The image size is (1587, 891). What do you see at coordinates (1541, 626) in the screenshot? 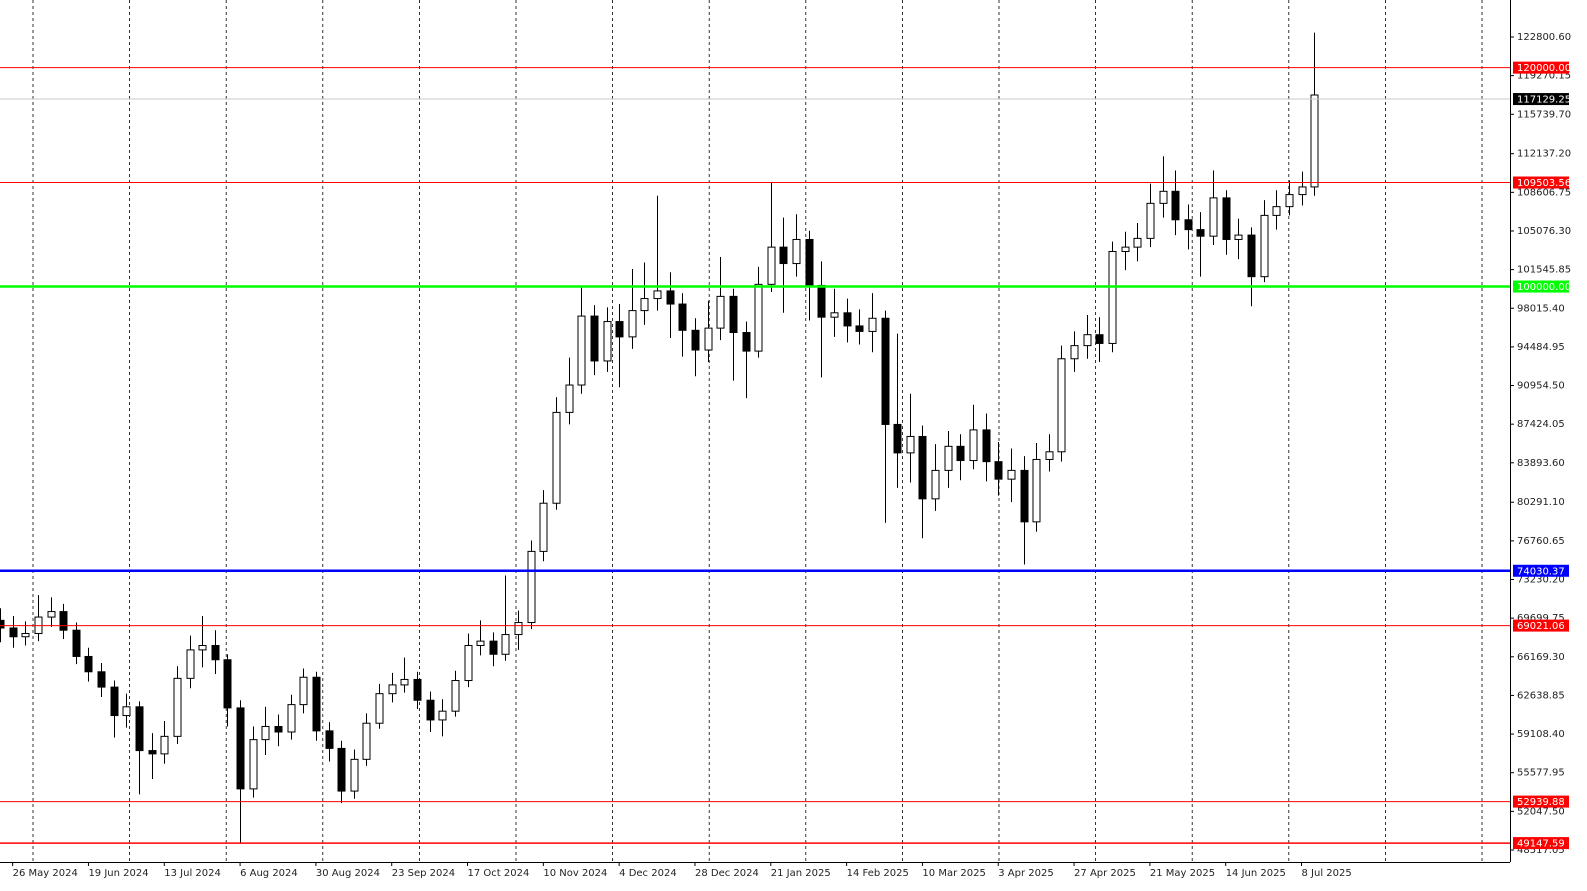
I see `level-label: 69021.06` at bounding box center [1541, 626].